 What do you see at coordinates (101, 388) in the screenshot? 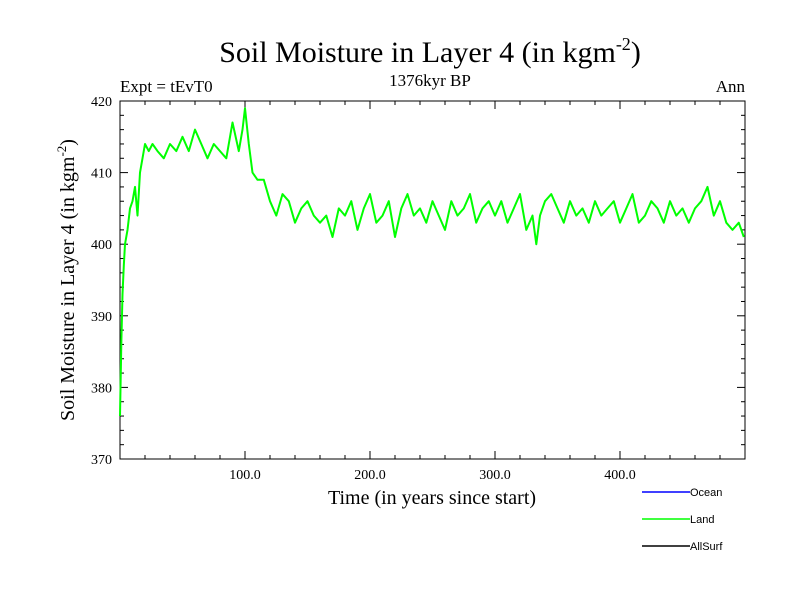
I see `y-tick-label: 380` at bounding box center [101, 388].